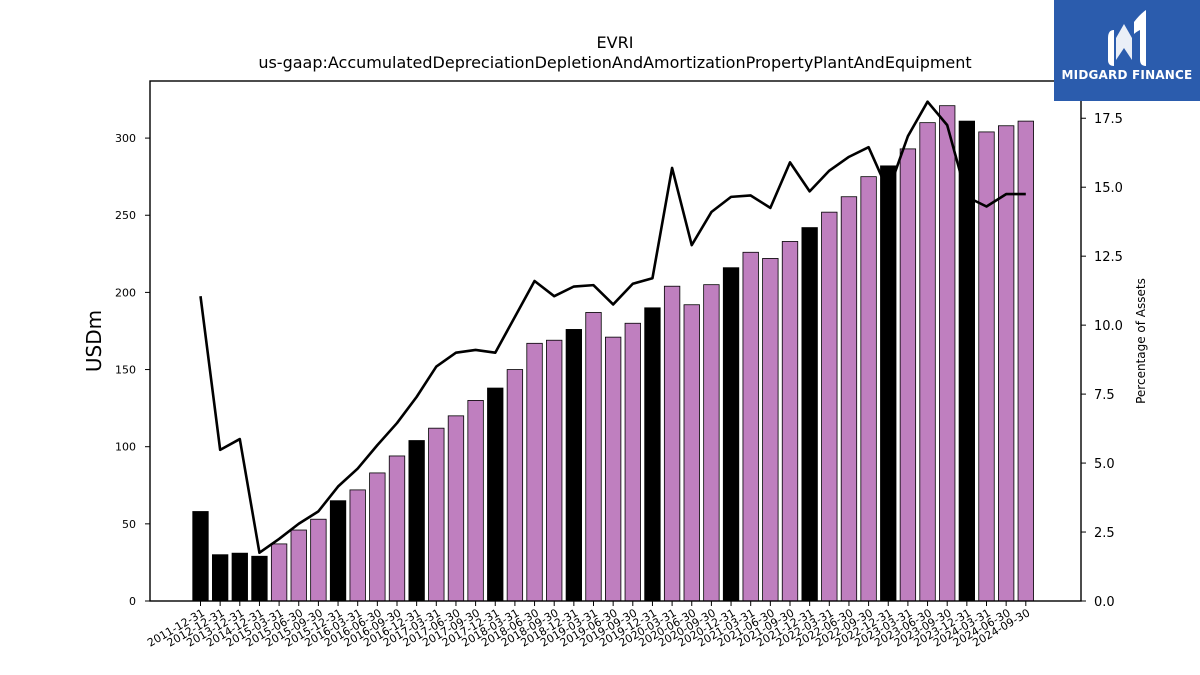 The height and width of the screenshot is (675, 1200). I want to click on y2-tick-label: 0.0, so click(1104, 602).